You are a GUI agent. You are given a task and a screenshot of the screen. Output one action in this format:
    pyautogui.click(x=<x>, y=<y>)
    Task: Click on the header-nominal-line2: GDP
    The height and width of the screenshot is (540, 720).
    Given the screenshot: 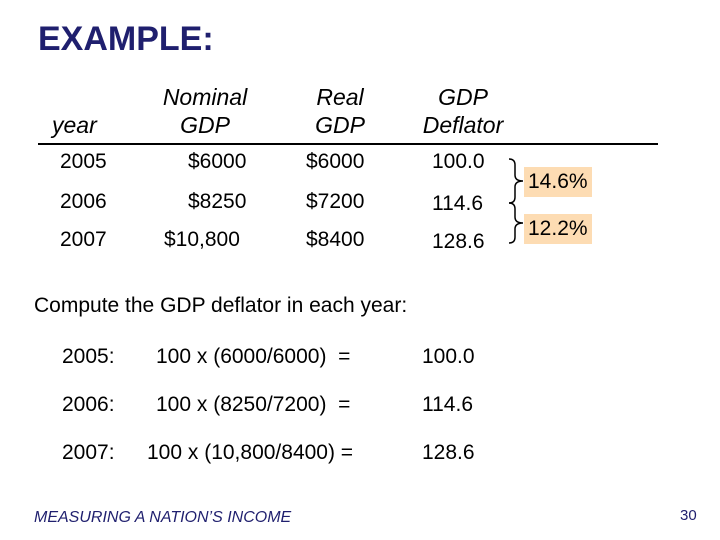 What is the action you would take?
    pyautogui.click(x=205, y=125)
    